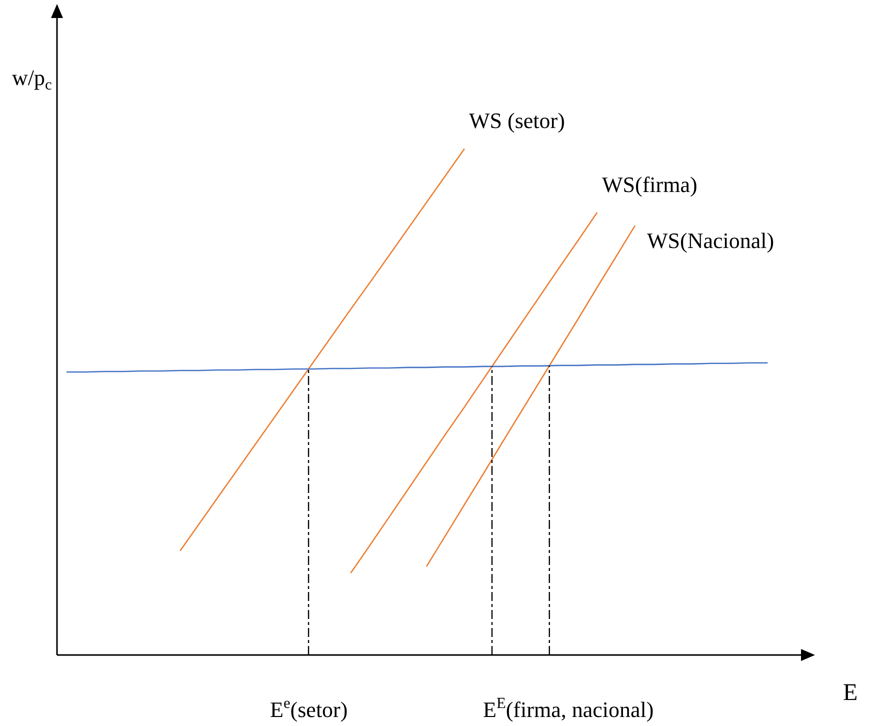  What do you see at coordinates (309, 708) in the screenshot?
I see `text: E$^{e}$(setor)` at bounding box center [309, 708].